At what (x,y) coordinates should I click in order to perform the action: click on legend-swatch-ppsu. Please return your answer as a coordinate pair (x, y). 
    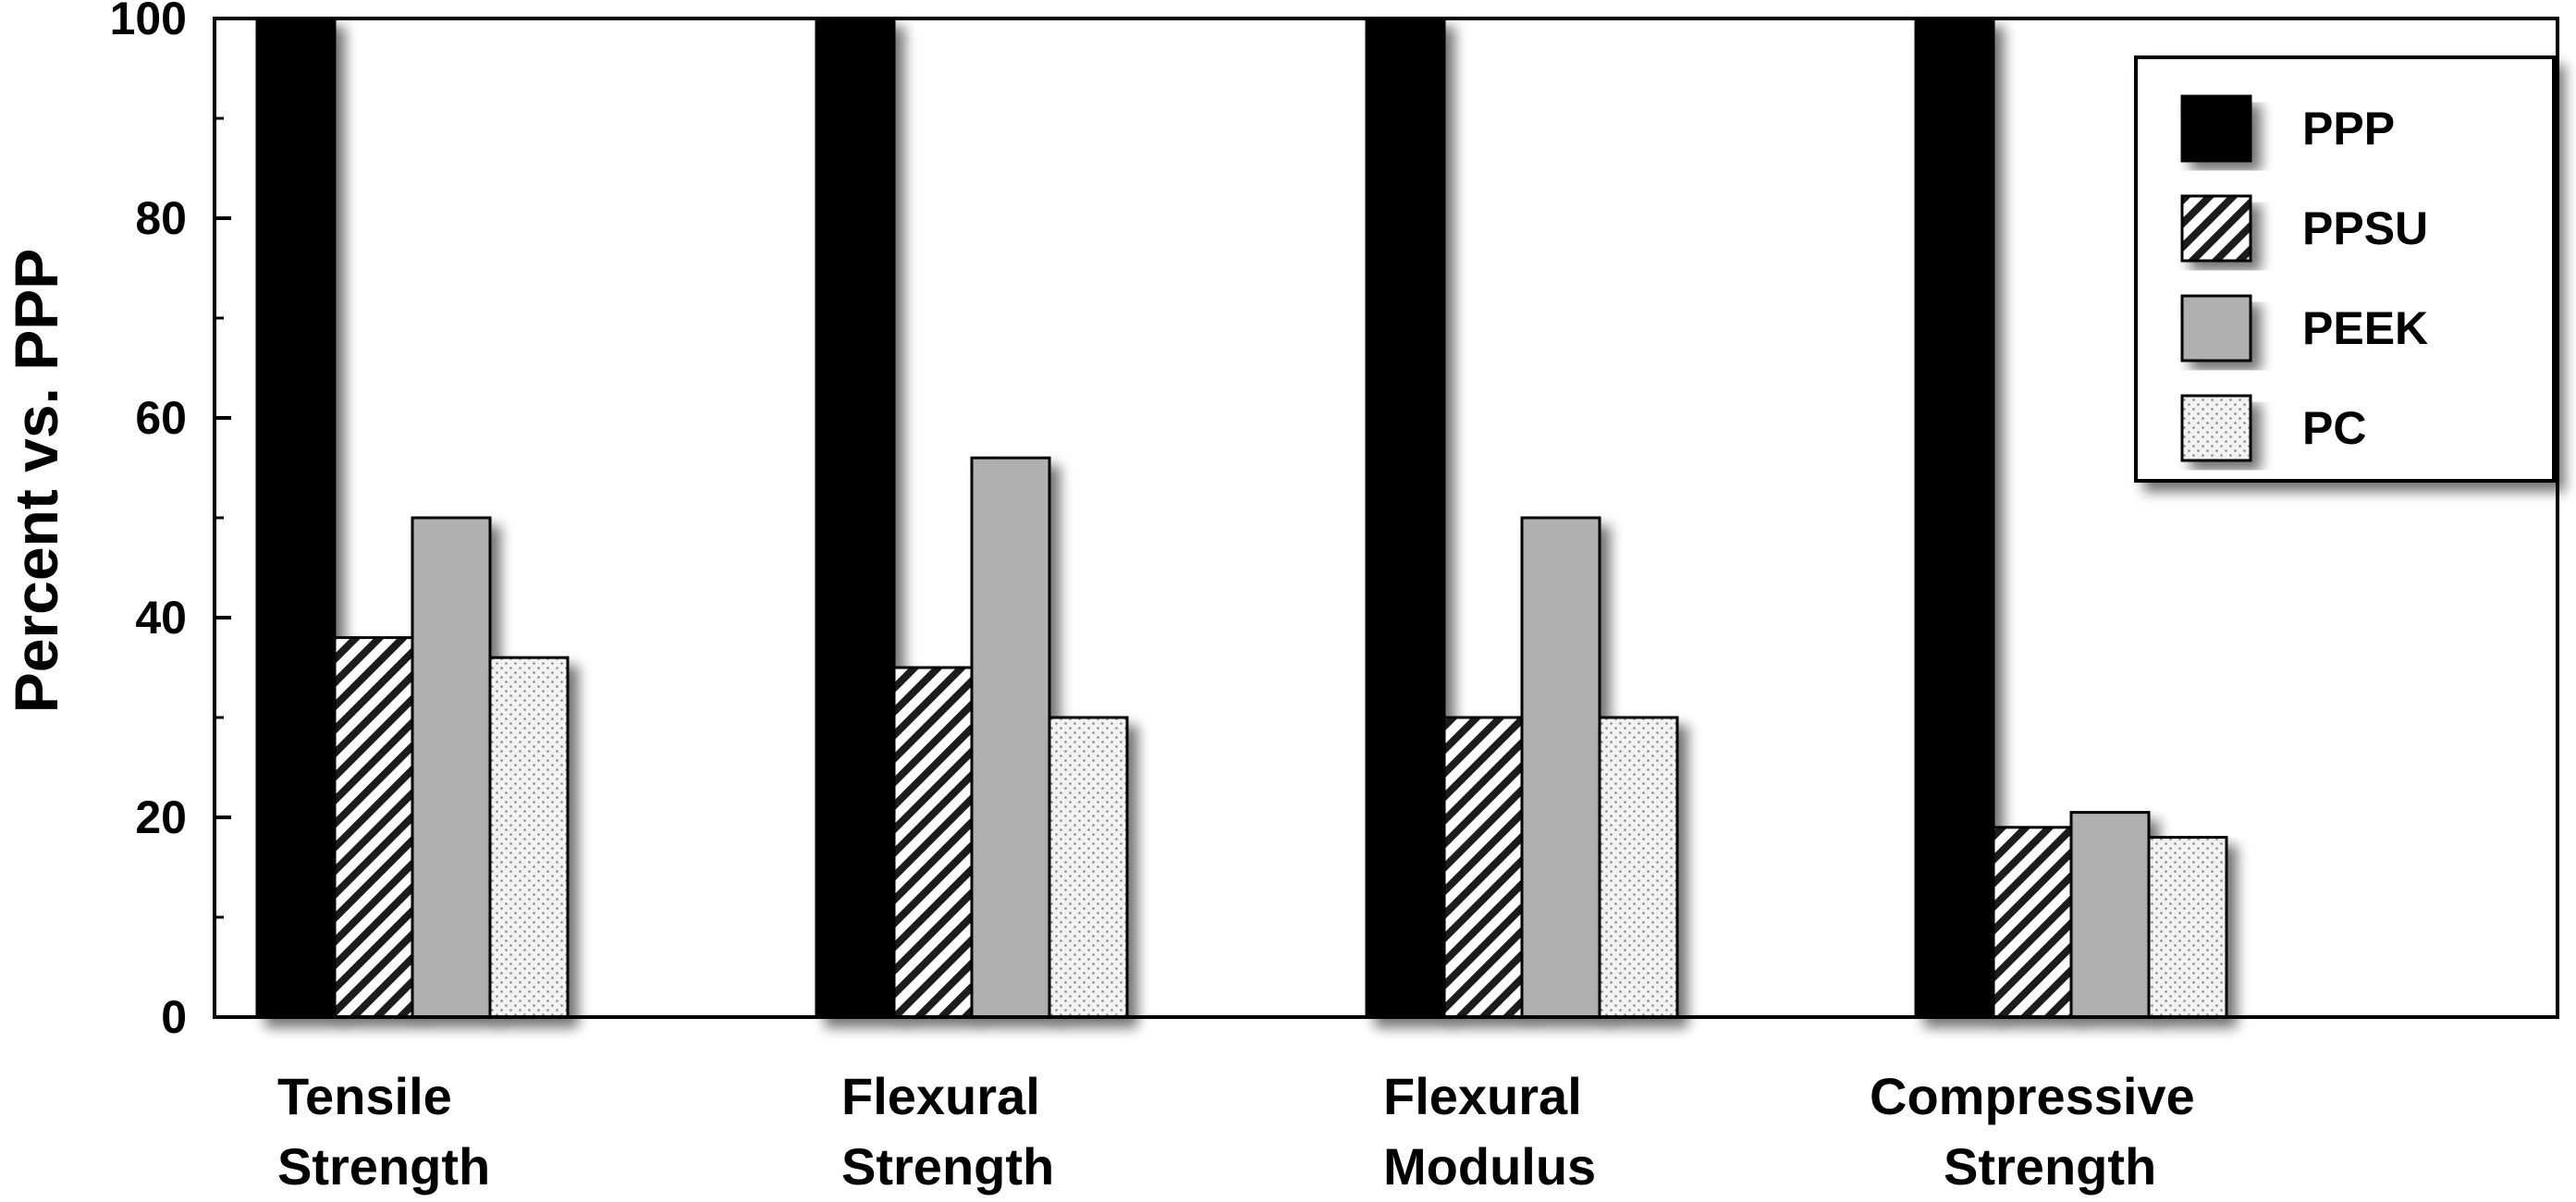
    Looking at the image, I should click on (2216, 228).